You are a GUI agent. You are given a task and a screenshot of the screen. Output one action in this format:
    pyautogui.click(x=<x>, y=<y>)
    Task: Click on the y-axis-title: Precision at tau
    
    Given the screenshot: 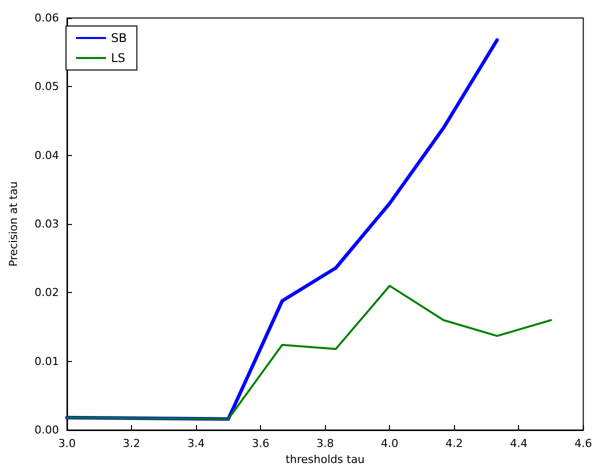 What is the action you would take?
    pyautogui.click(x=13, y=224)
    